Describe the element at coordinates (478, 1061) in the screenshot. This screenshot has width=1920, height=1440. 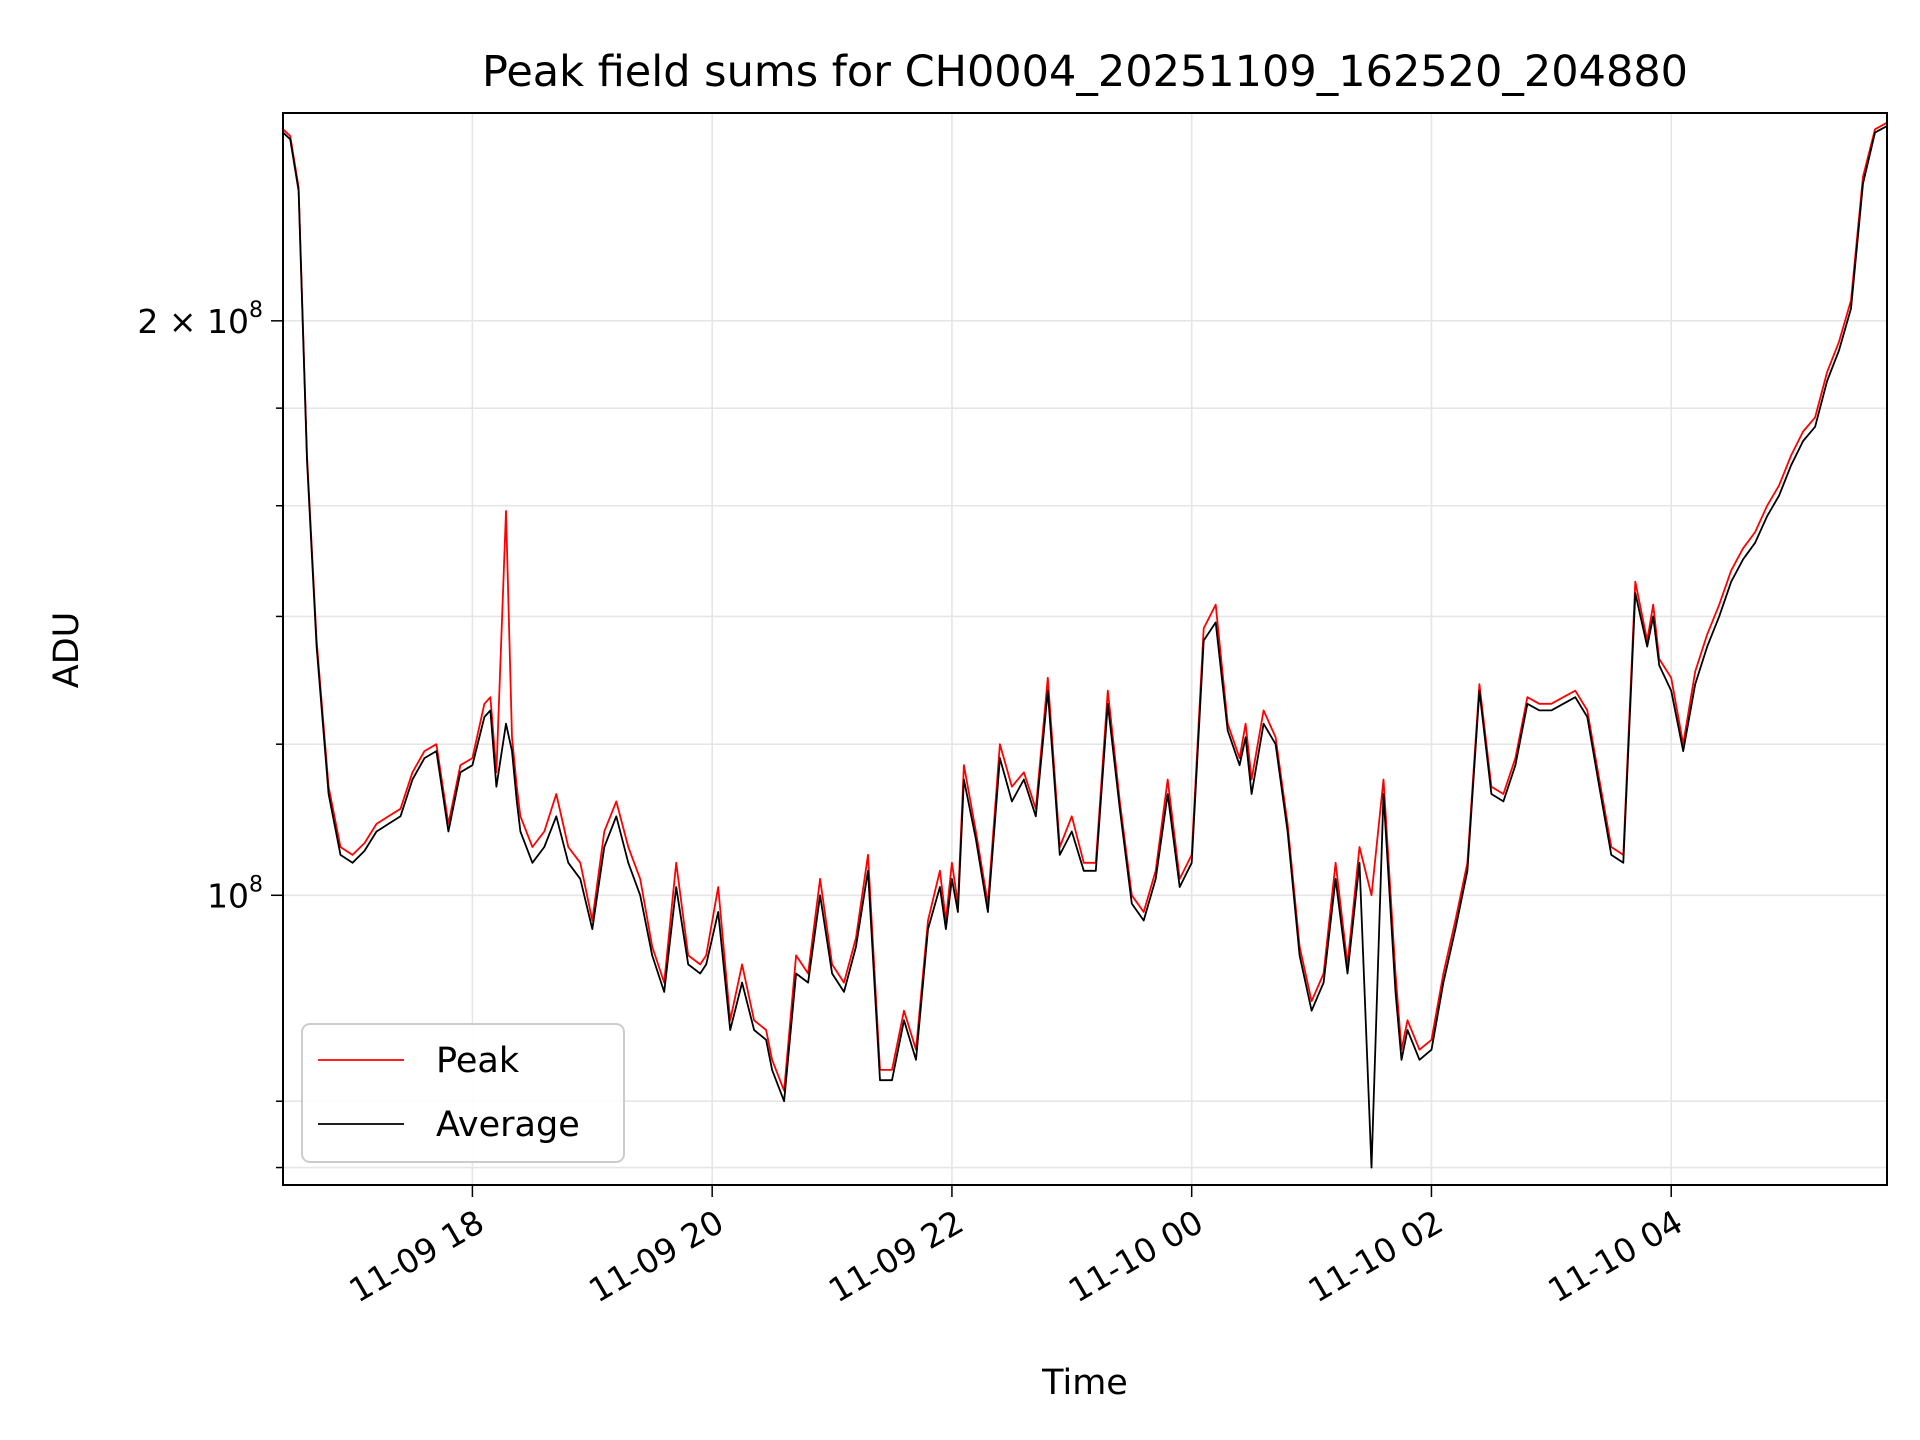
I see `legend-label-peak: Peak` at that location.